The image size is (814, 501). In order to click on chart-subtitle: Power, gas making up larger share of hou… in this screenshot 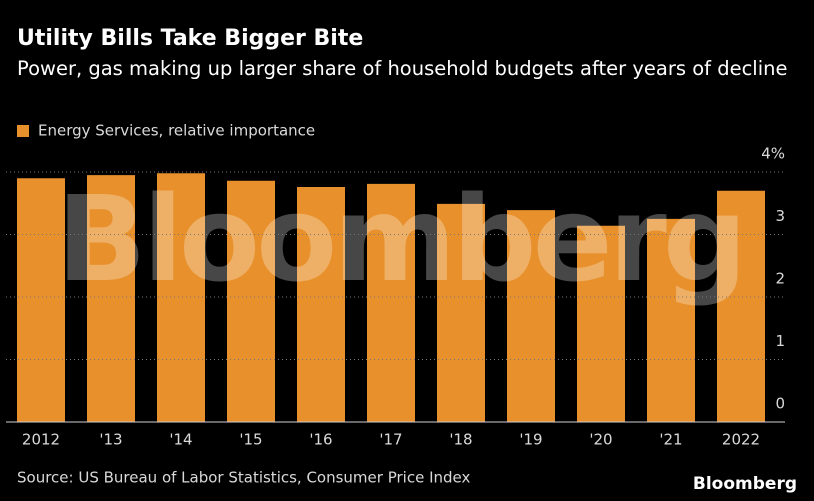, I will do `click(402, 68)`.